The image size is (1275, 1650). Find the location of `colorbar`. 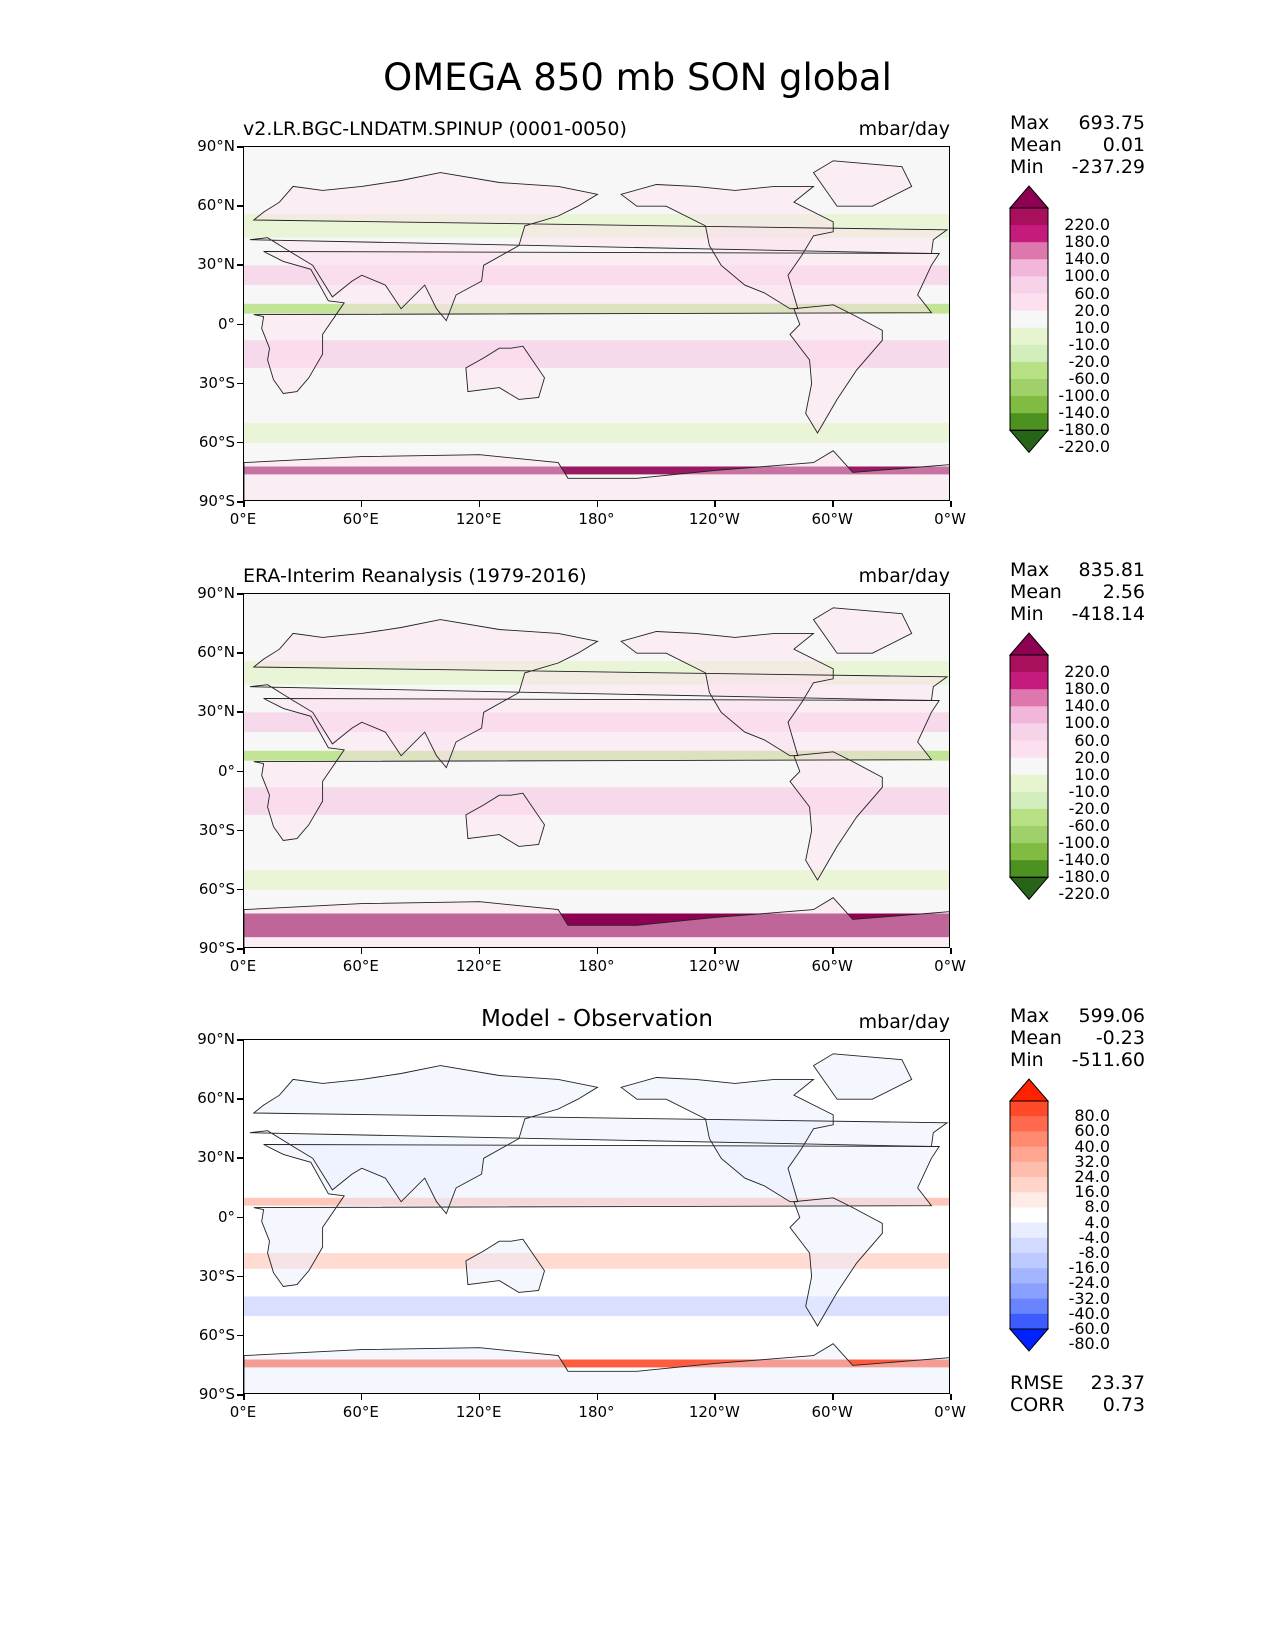

colorbar is located at coordinates (1029, 1215).